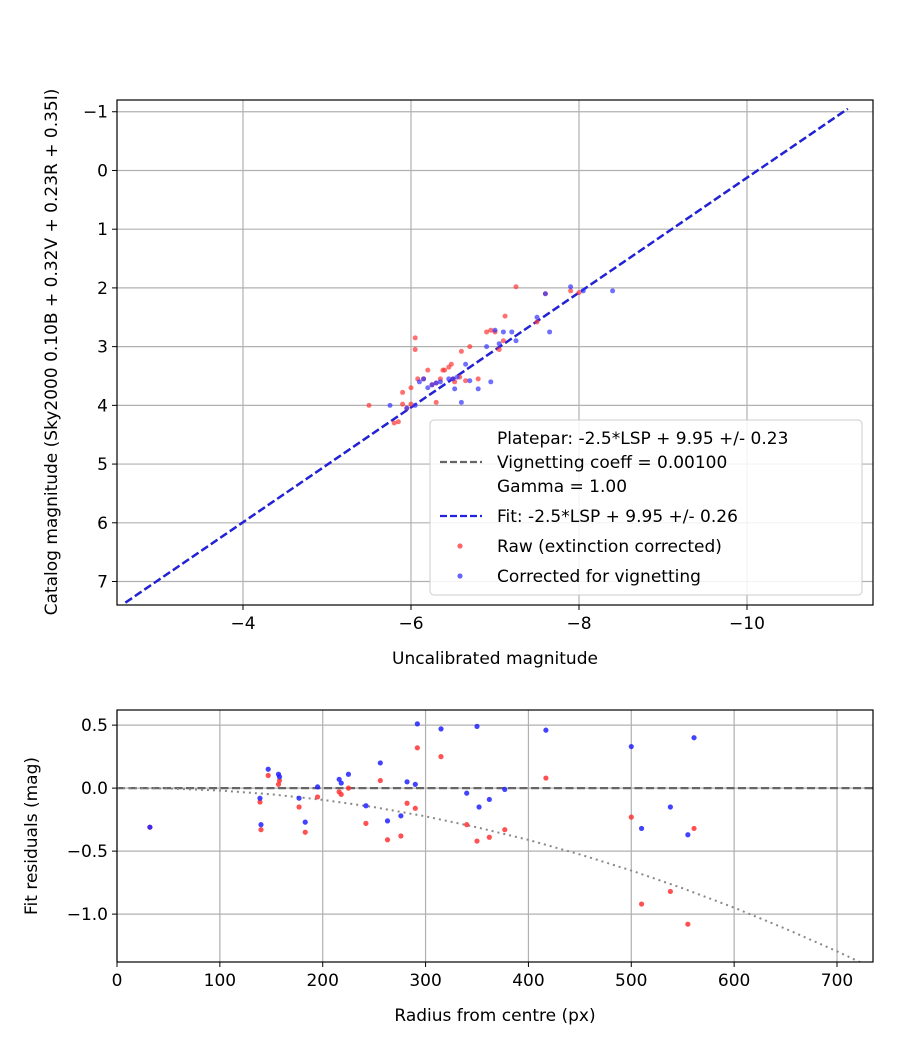  What do you see at coordinates (495, 659) in the screenshot?
I see `top-xlabel: Uncalibrated magnitude` at bounding box center [495, 659].